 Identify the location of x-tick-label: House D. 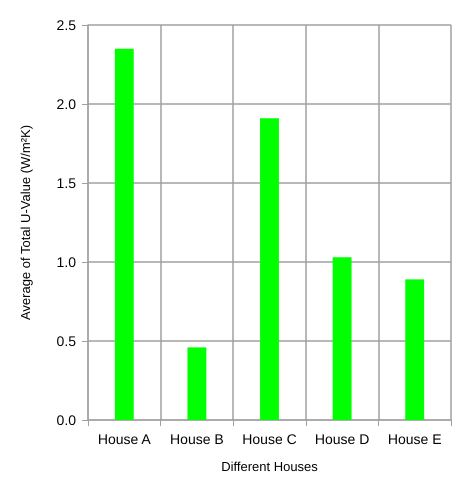
(342, 439).